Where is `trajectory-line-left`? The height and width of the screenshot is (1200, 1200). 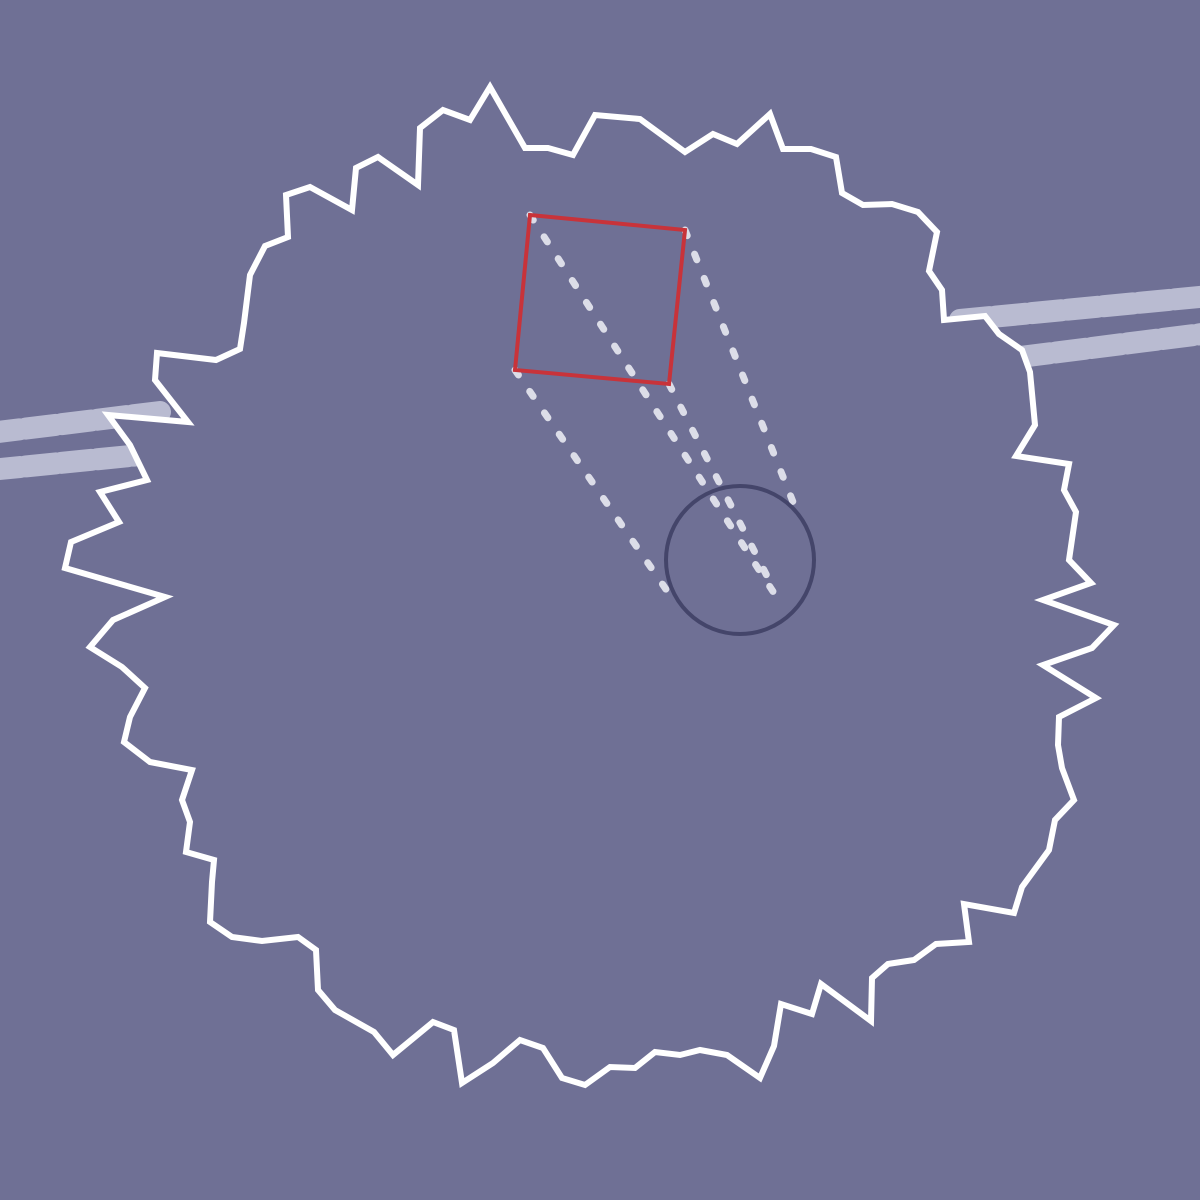 trajectory-line-left is located at coordinates (593, 484).